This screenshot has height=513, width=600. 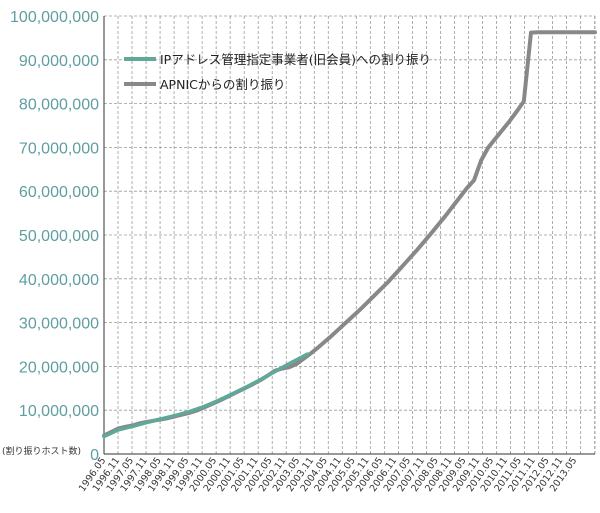 I want to click on y-tick-label: 80,000,000, so click(x=59, y=105).